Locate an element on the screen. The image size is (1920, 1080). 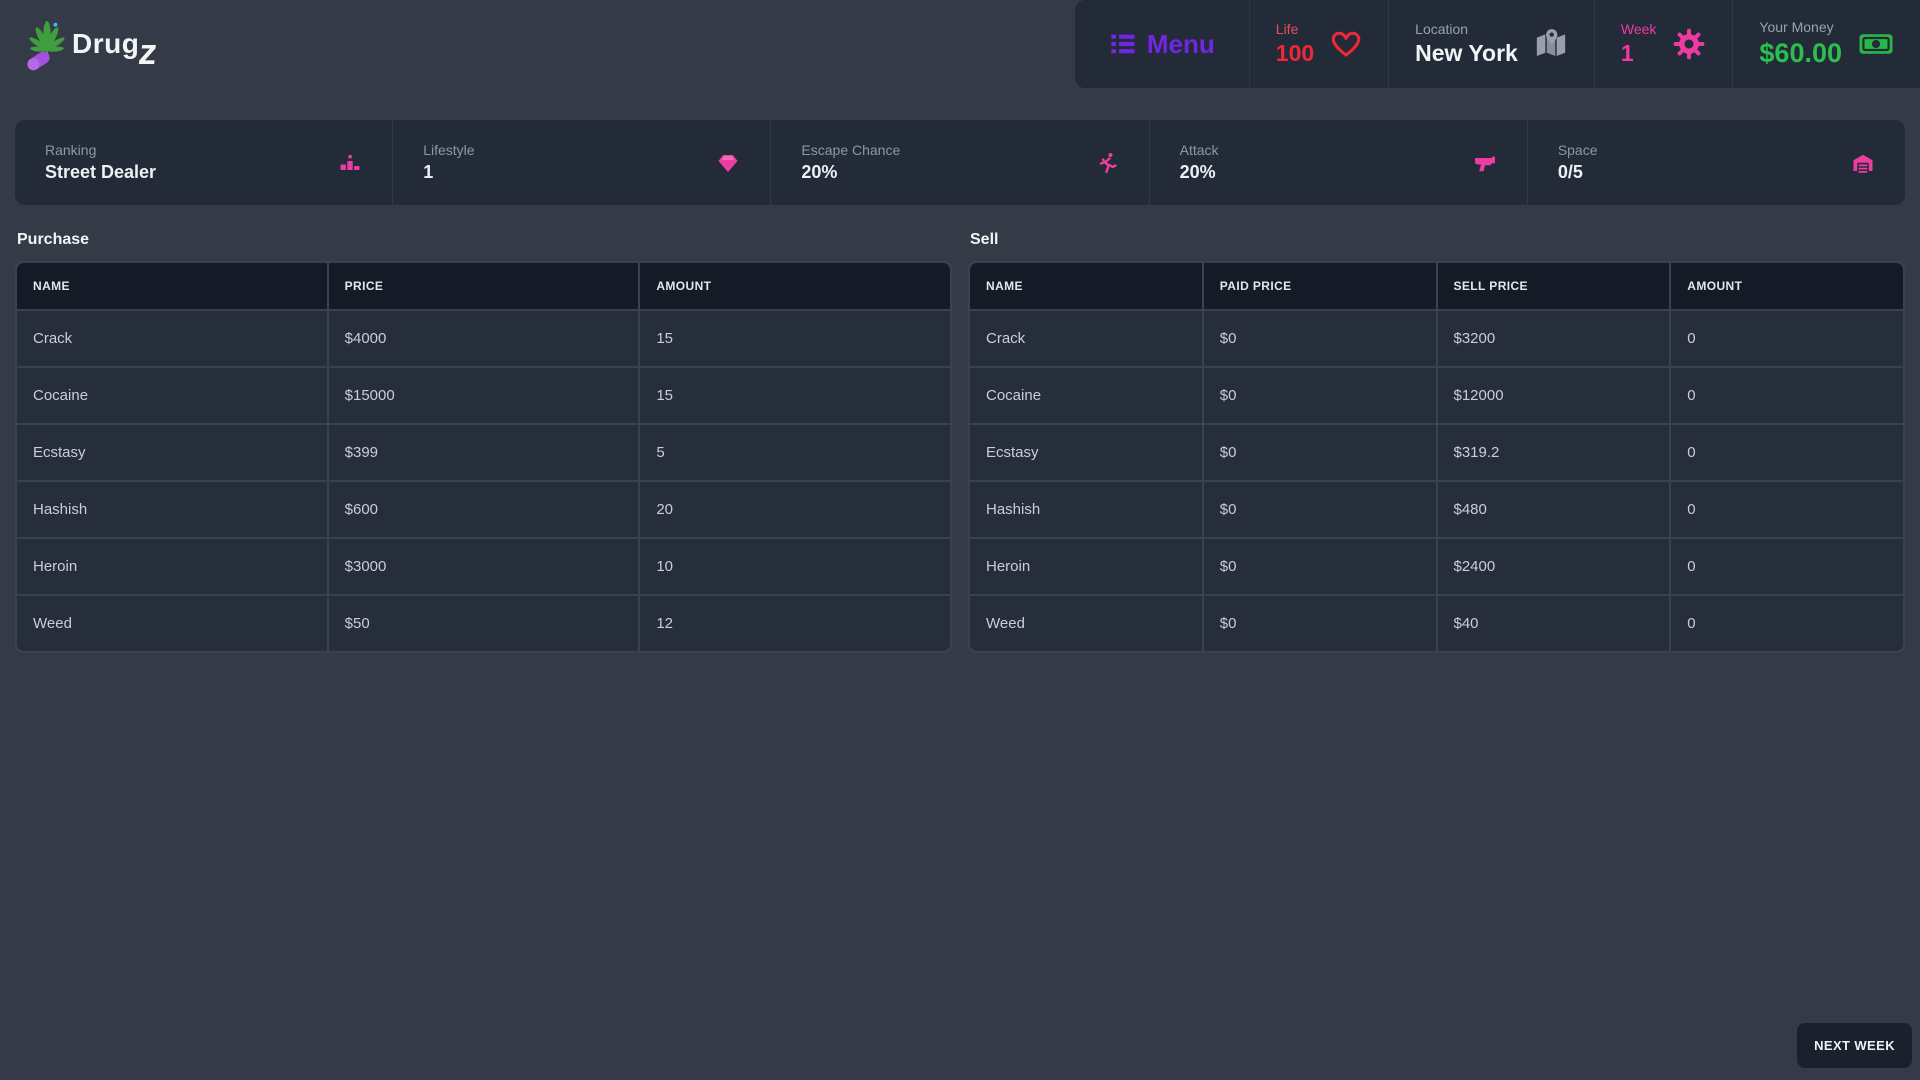
person-running-icon is located at coordinates (1107, 163).